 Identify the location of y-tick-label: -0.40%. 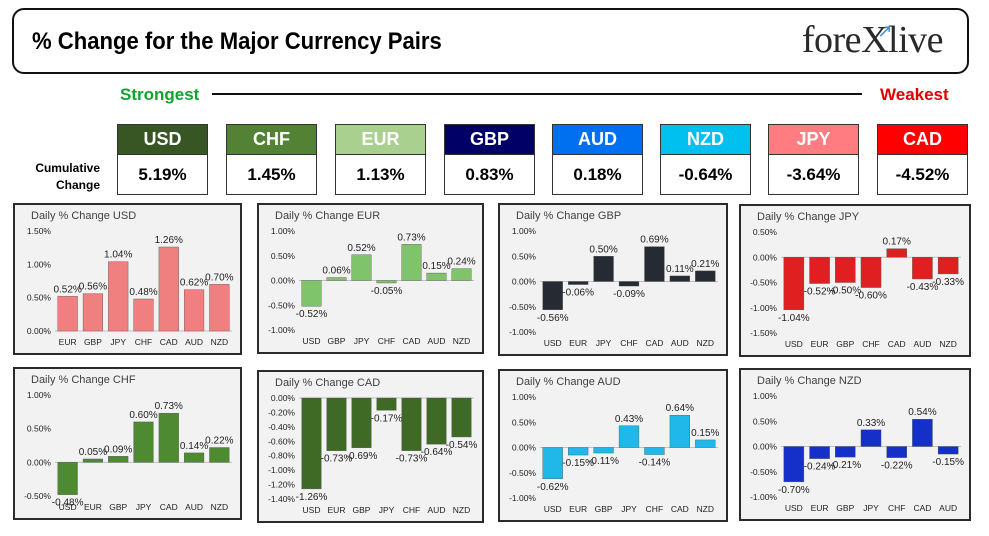
(281, 427).